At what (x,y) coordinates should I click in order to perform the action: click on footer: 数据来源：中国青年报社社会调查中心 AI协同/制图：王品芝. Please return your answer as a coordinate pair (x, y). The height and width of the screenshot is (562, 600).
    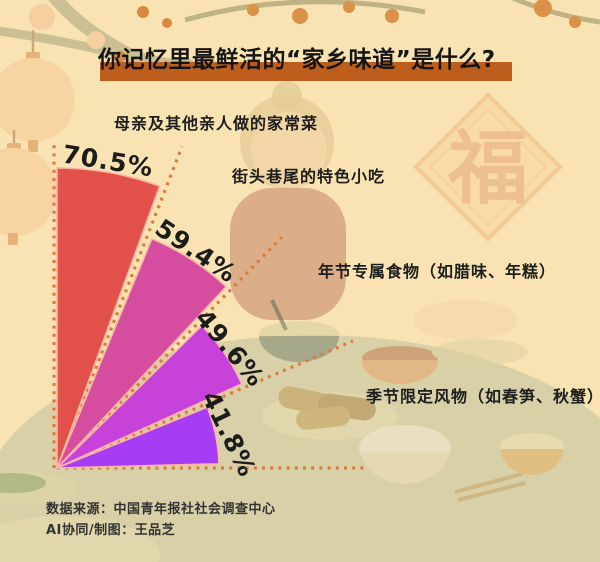
    Looking at the image, I should click on (161, 520).